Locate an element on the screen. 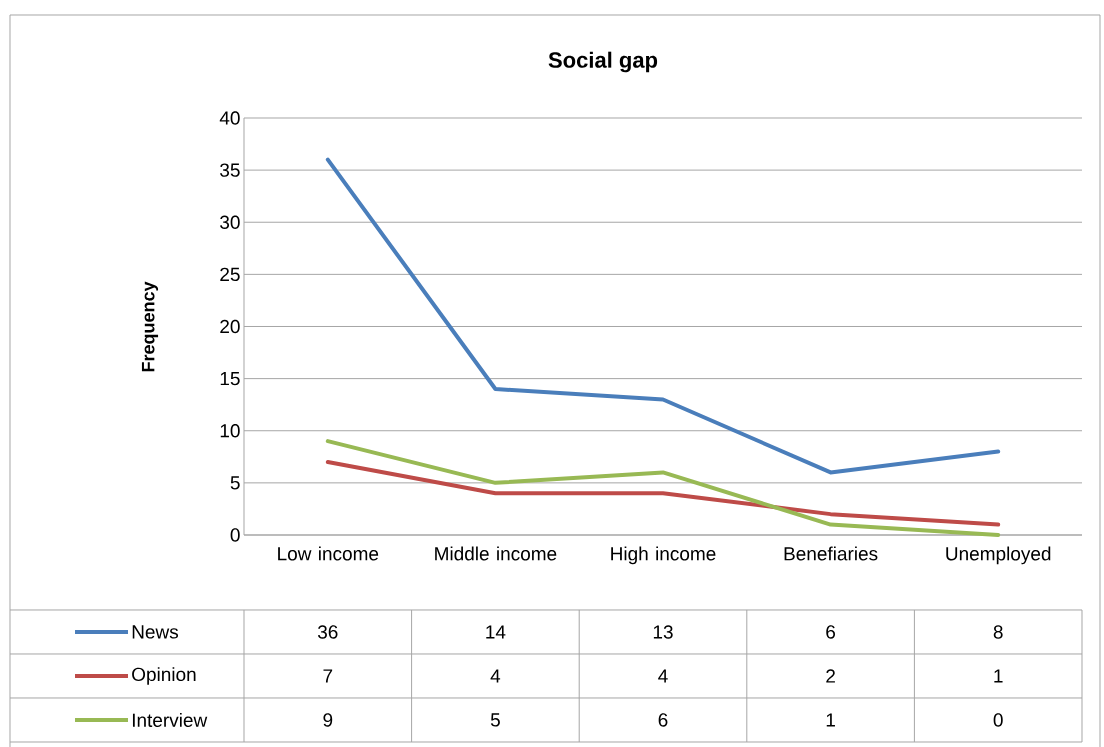  y-tick-label: 40 is located at coordinates (229, 118).